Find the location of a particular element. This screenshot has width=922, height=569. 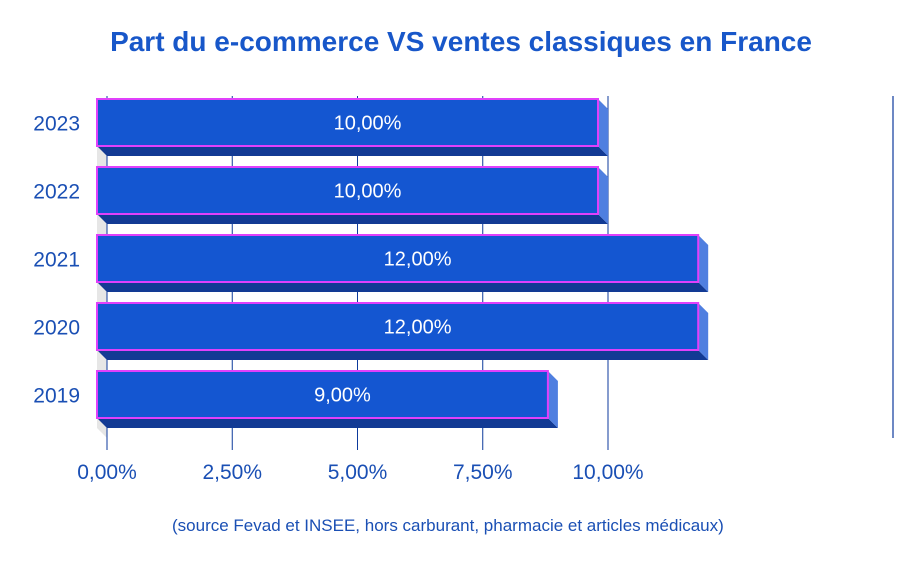

bar-value-label: 9,00% is located at coordinates (342, 396).